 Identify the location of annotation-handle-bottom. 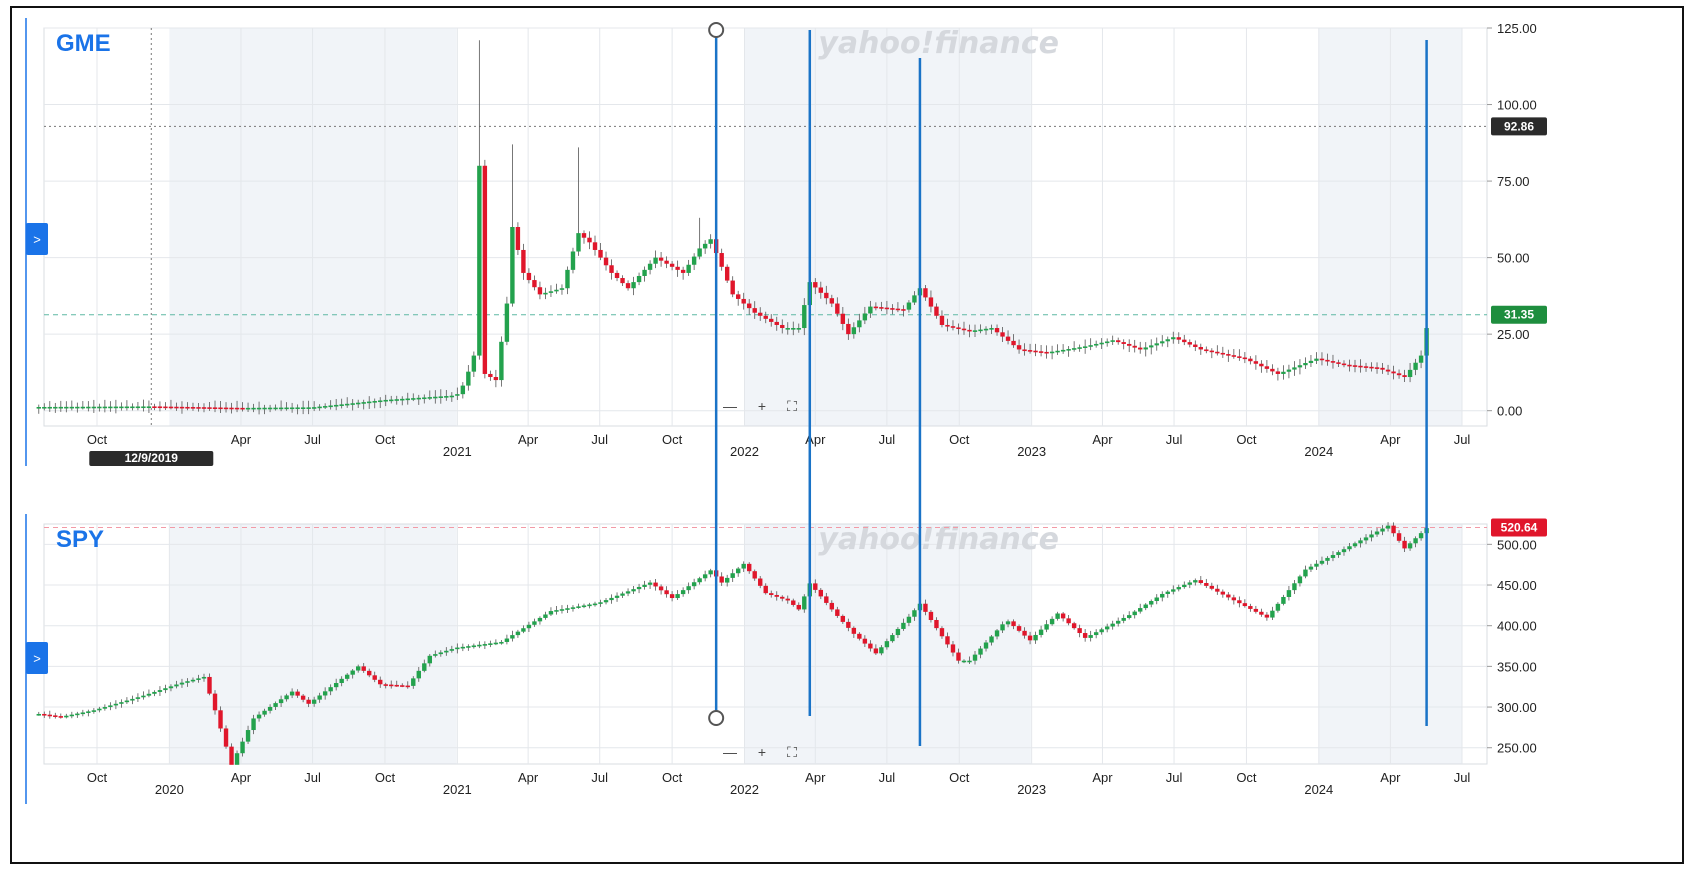
(716, 718).